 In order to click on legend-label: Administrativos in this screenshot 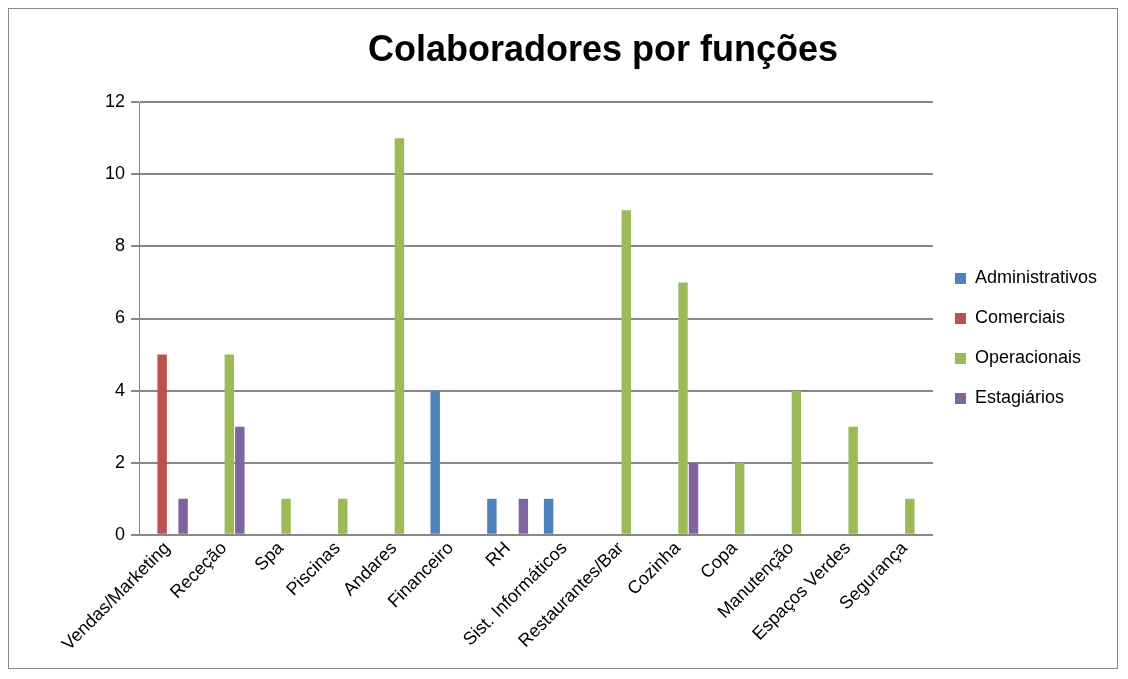, I will do `click(1036, 277)`.